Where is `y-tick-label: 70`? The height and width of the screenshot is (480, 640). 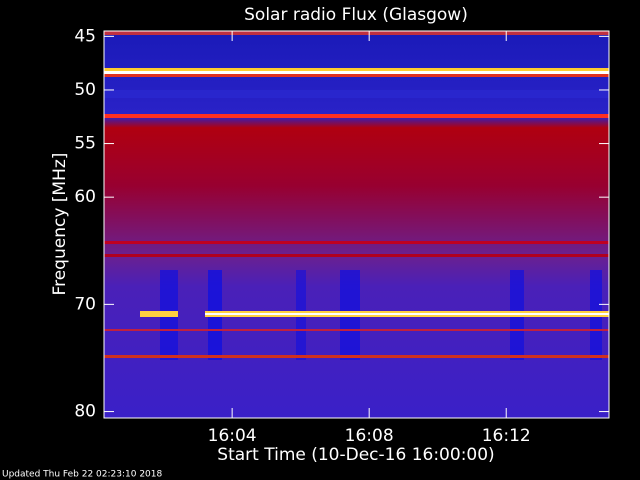
y-tick-label: 70 is located at coordinates (85, 304).